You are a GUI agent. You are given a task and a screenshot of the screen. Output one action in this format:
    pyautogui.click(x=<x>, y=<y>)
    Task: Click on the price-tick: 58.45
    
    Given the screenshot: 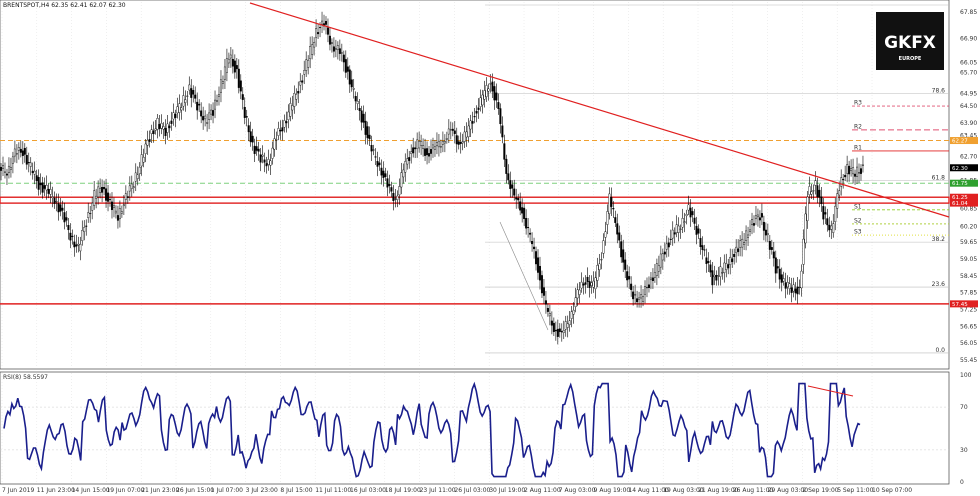 What is the action you would take?
    pyautogui.click(x=968, y=276)
    